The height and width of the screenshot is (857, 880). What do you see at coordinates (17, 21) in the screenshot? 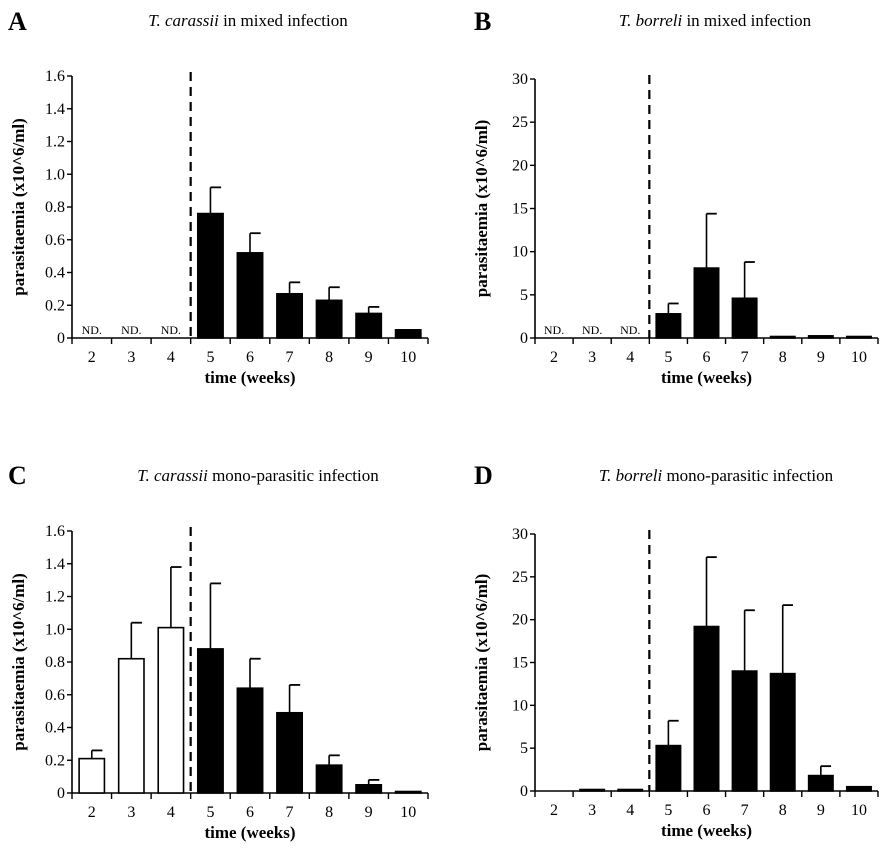
I see `panel-letter: A` at bounding box center [17, 21].